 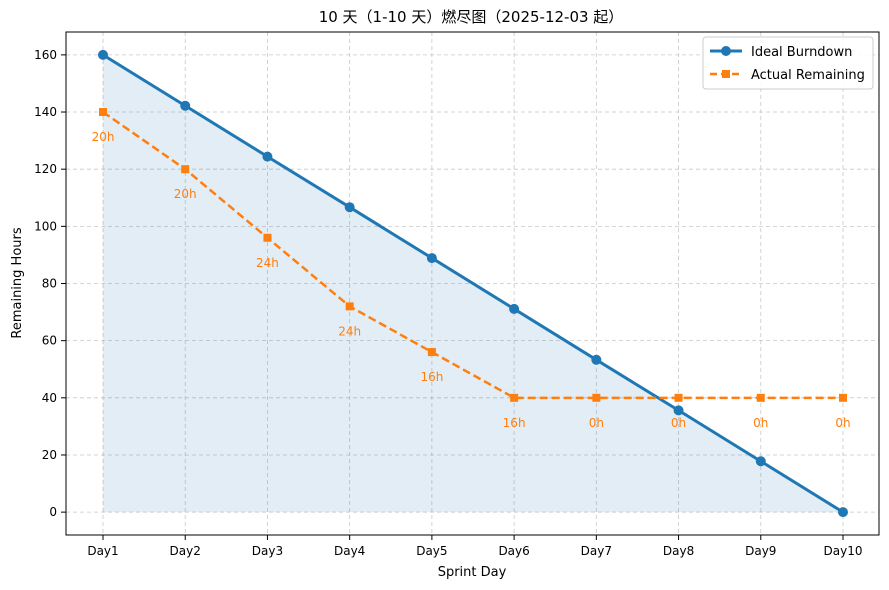 What do you see at coordinates (726, 74) in the screenshot?
I see `legend-actual-marker` at bounding box center [726, 74].